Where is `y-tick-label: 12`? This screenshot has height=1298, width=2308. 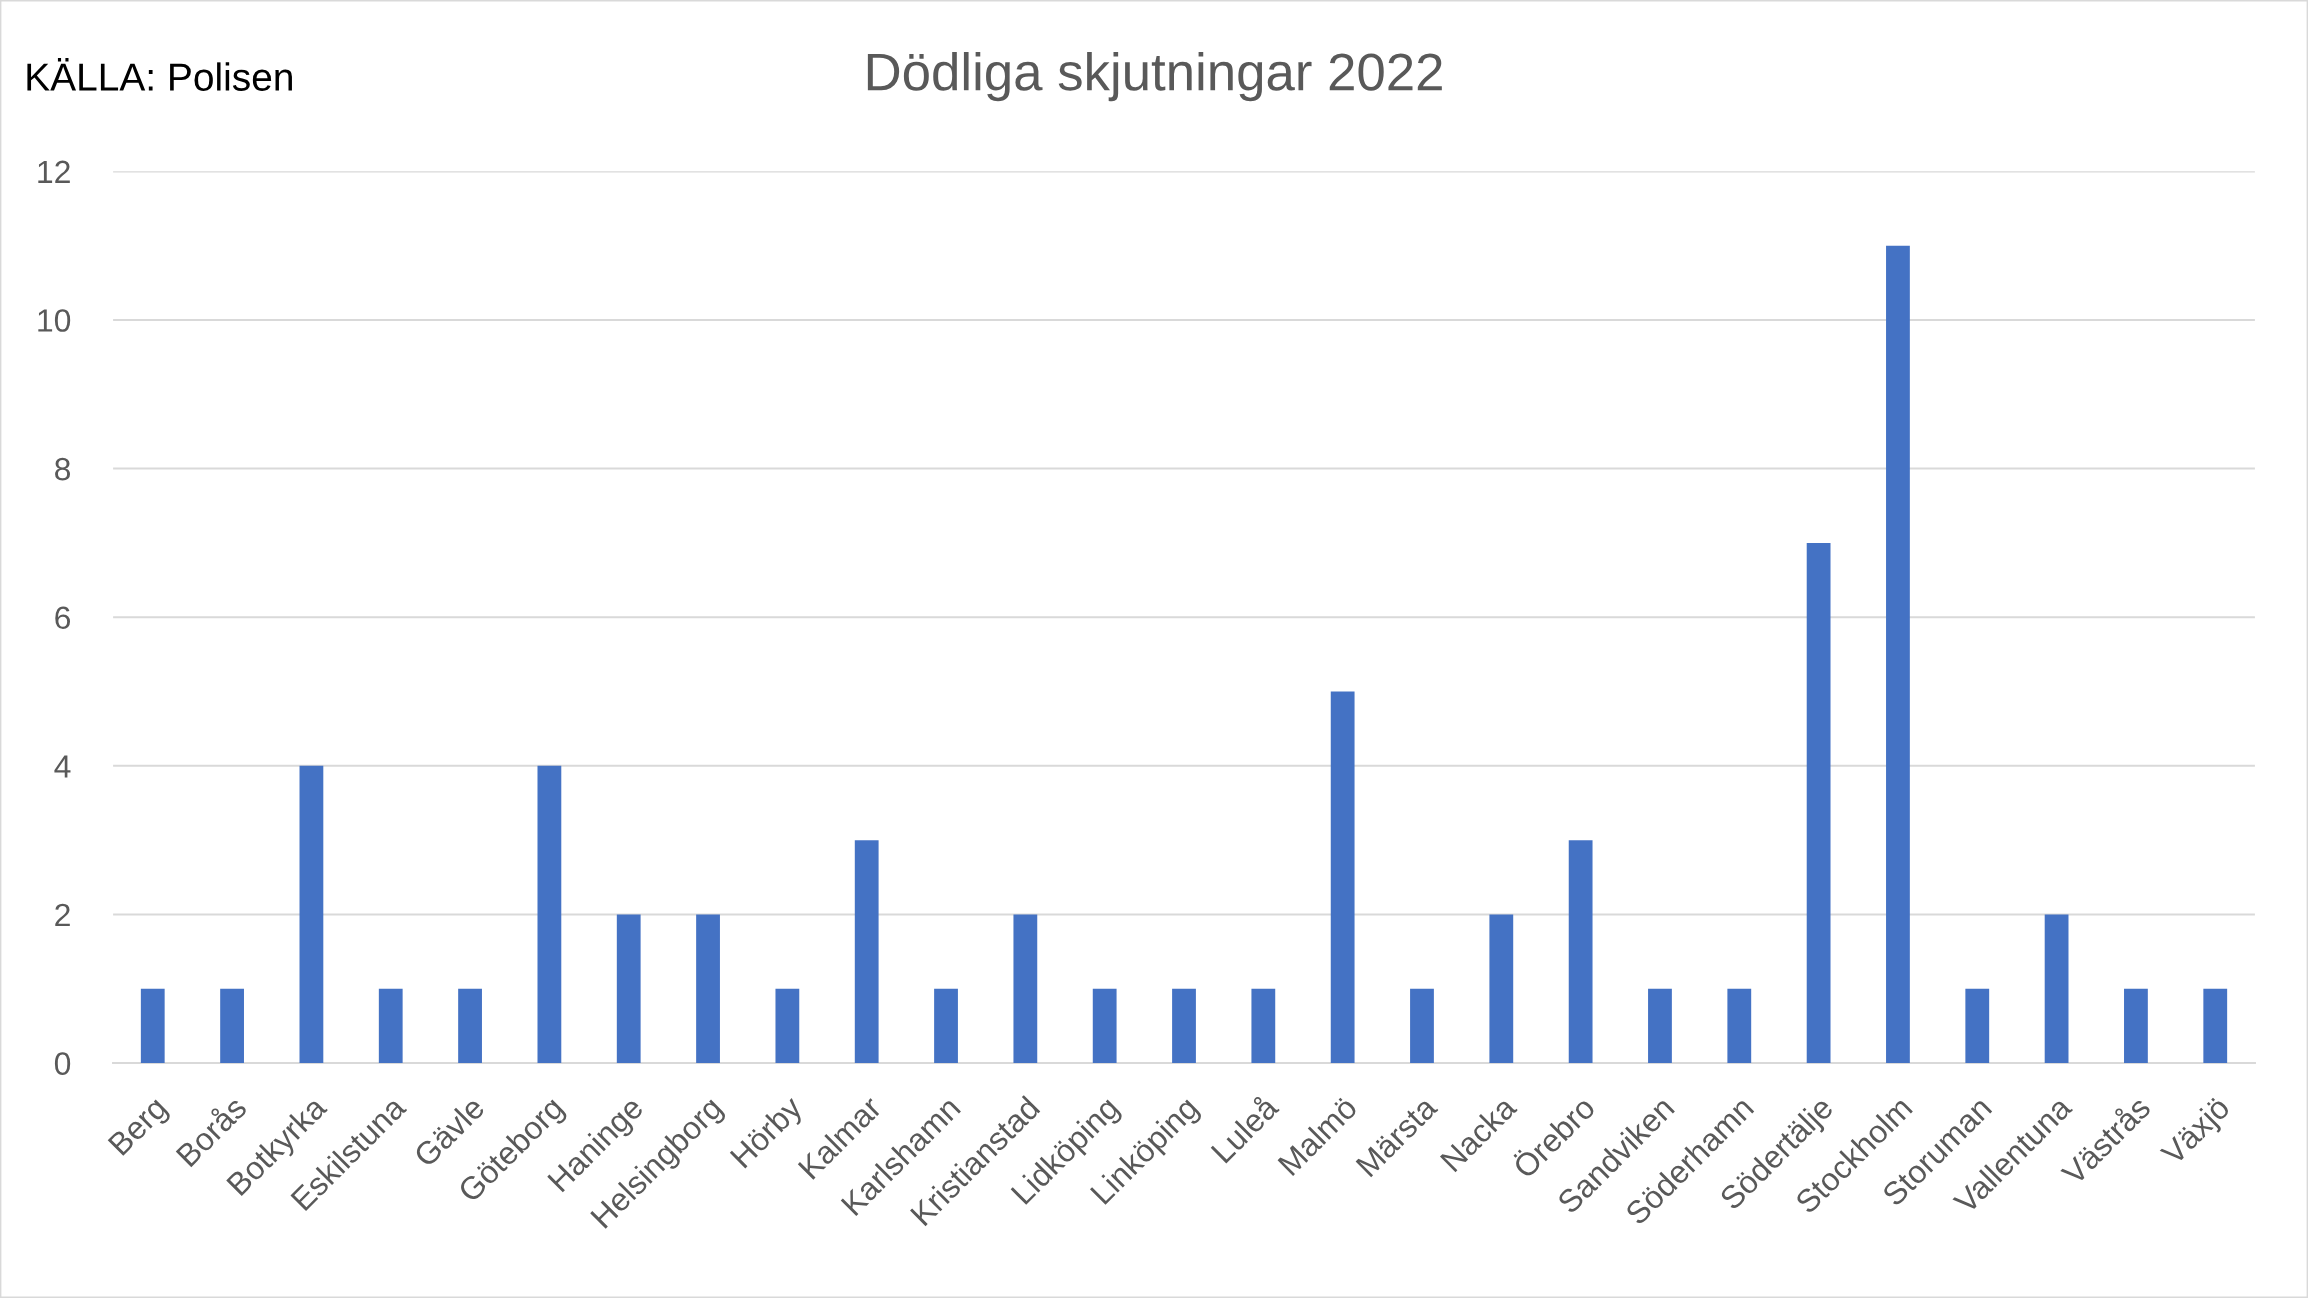
y-tick-label: 12 is located at coordinates (54, 171).